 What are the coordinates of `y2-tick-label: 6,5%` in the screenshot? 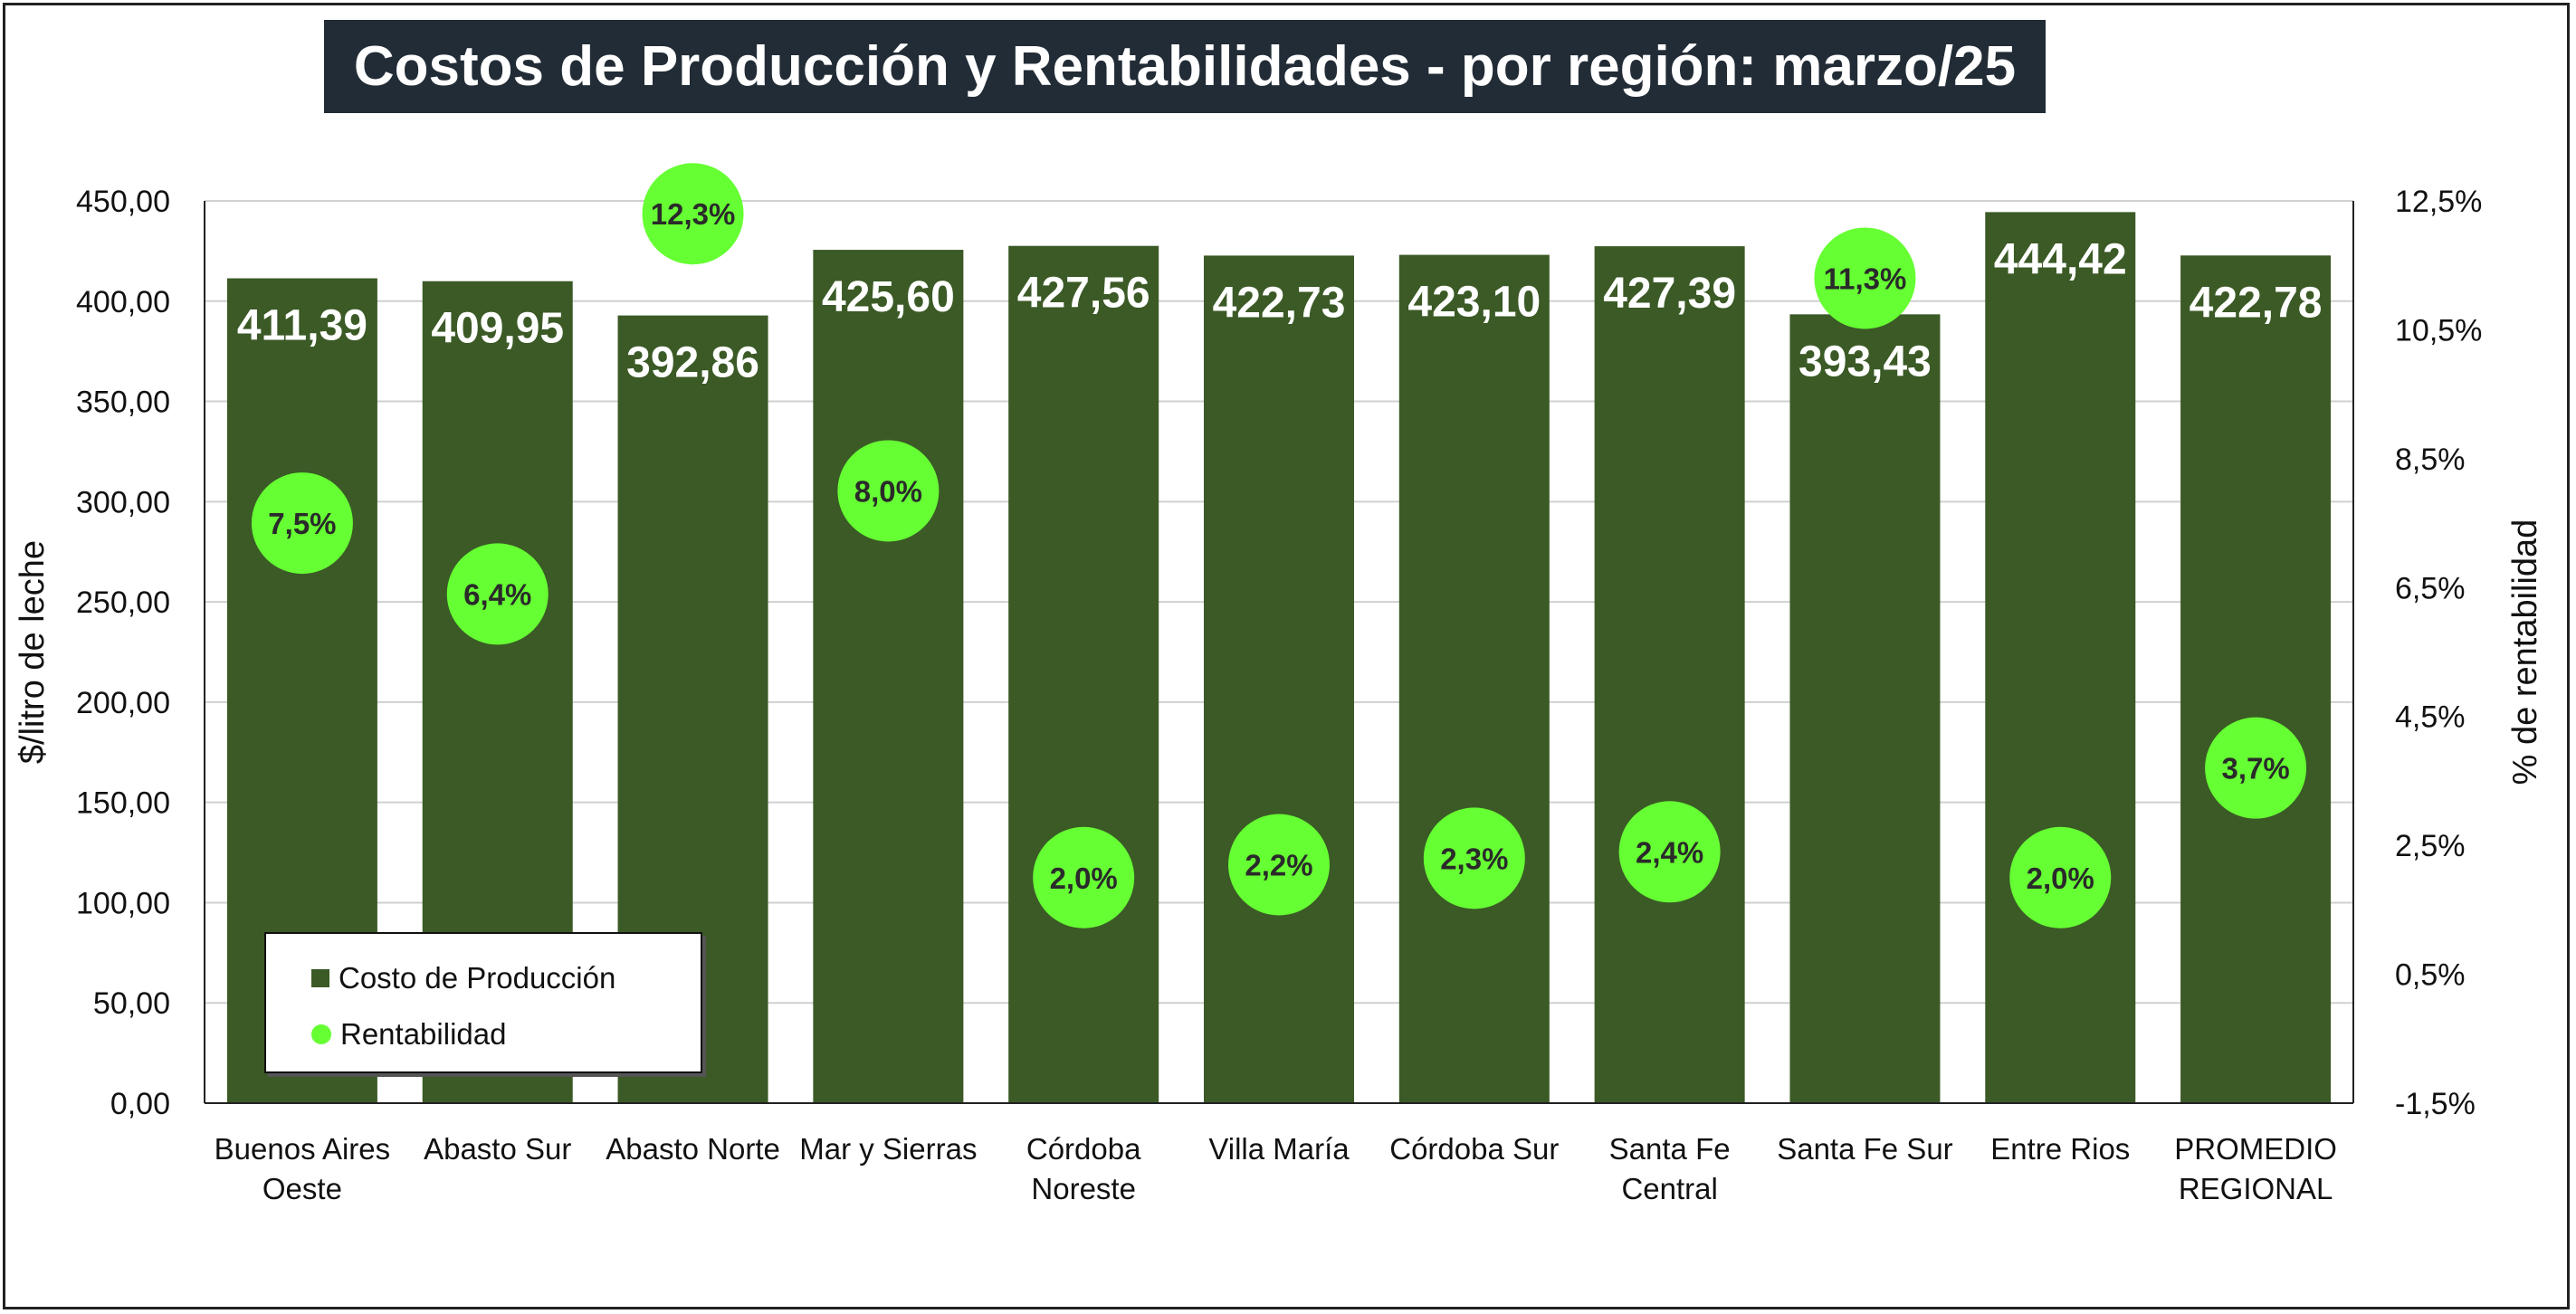 It's located at (2430, 588).